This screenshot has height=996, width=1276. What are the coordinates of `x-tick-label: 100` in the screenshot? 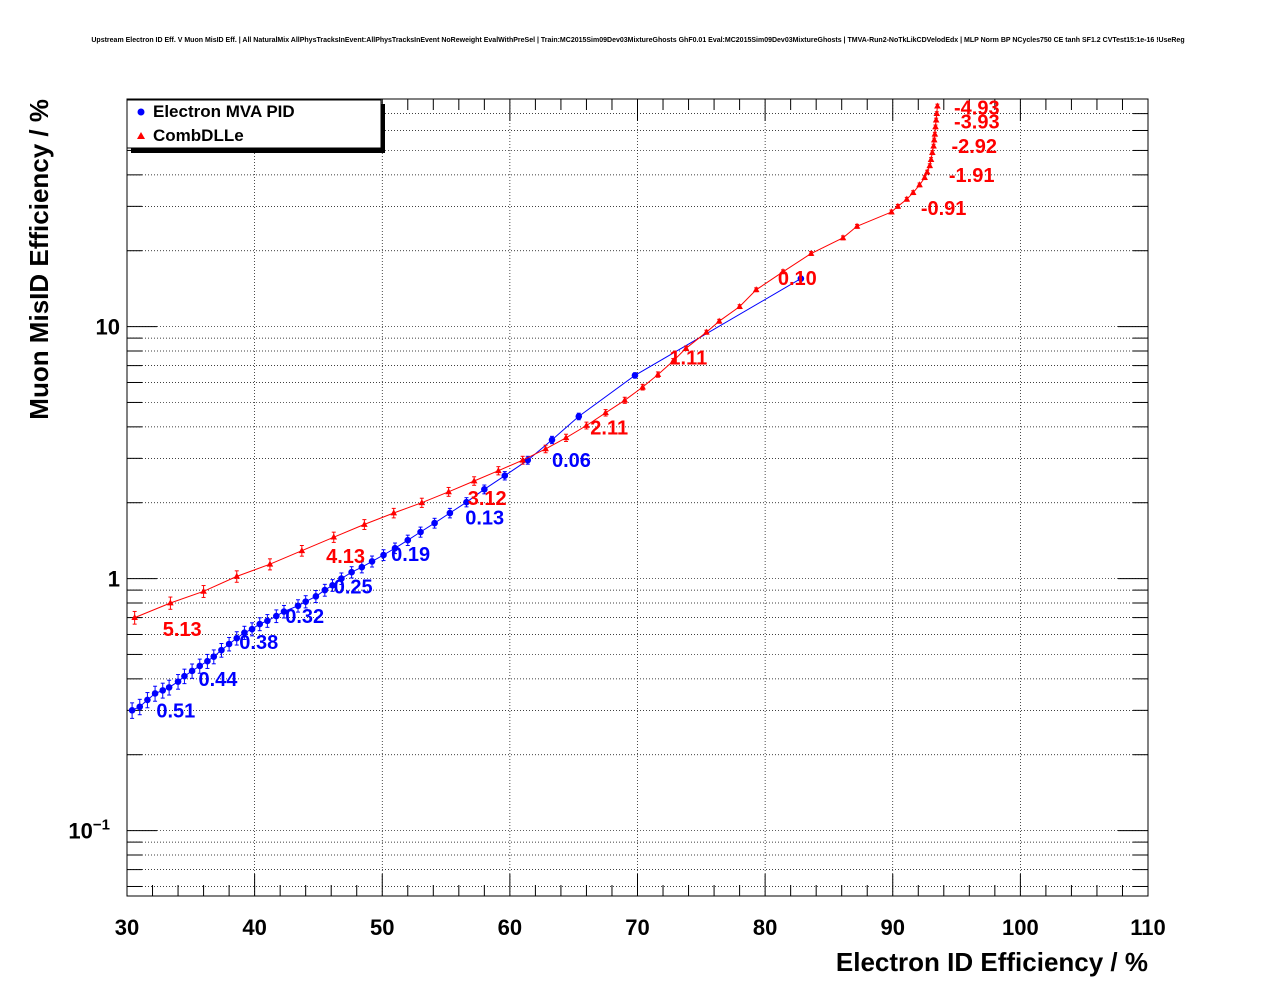 It's located at (1020, 927).